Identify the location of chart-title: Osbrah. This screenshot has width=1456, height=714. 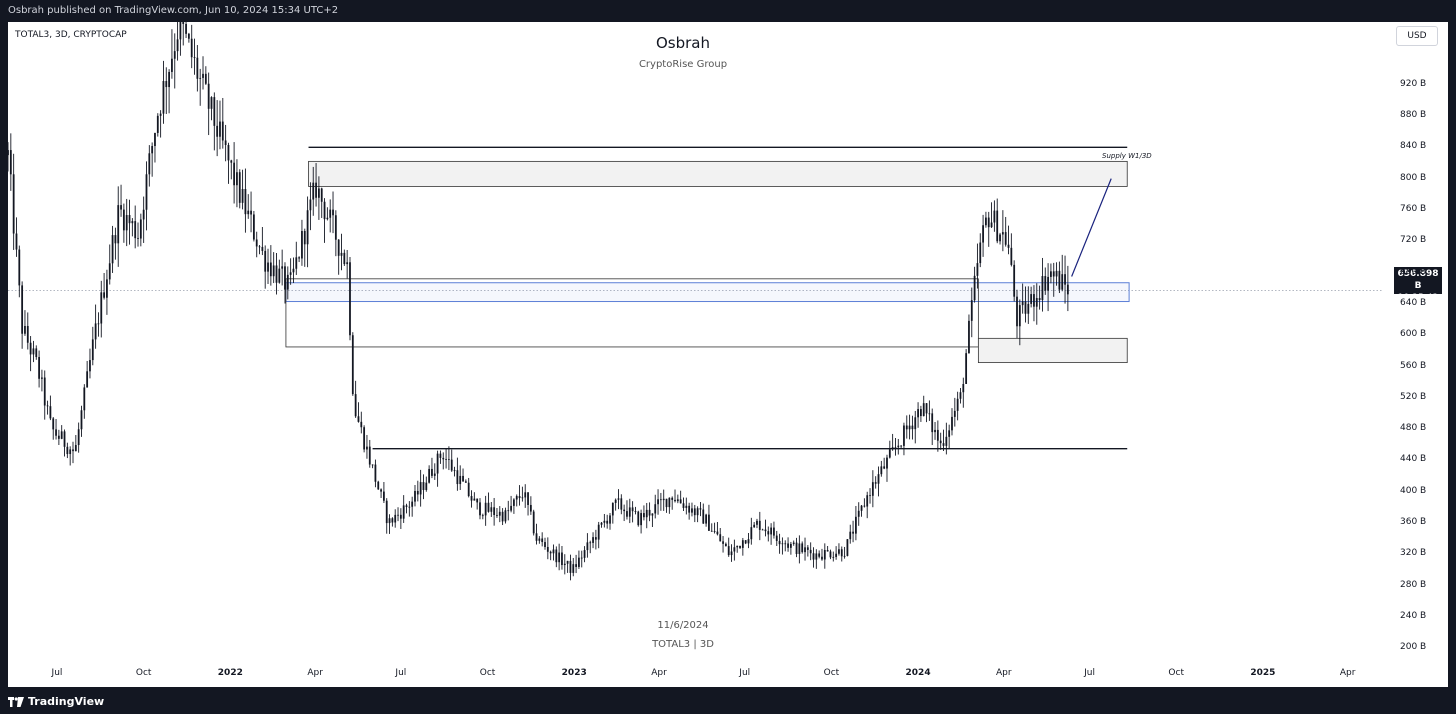
(682, 43).